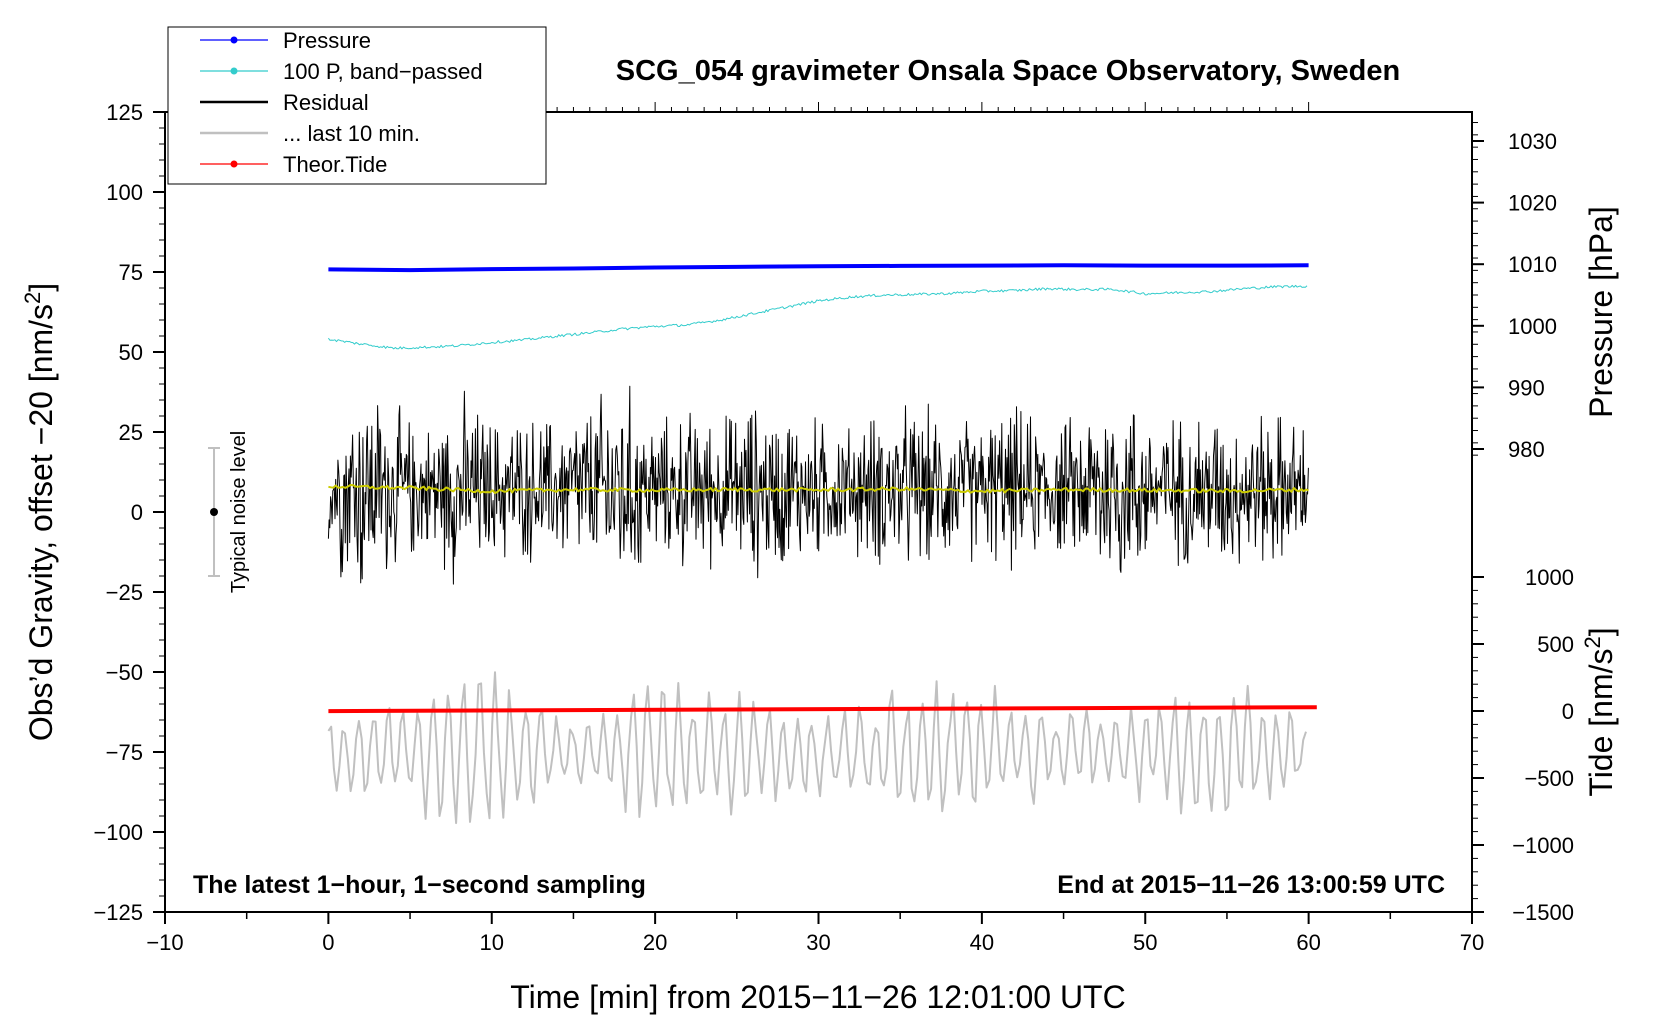 The width and height of the screenshot is (1660, 1020). What do you see at coordinates (1532, 326) in the screenshot?
I see `pressure-tick-label: 1000` at bounding box center [1532, 326].